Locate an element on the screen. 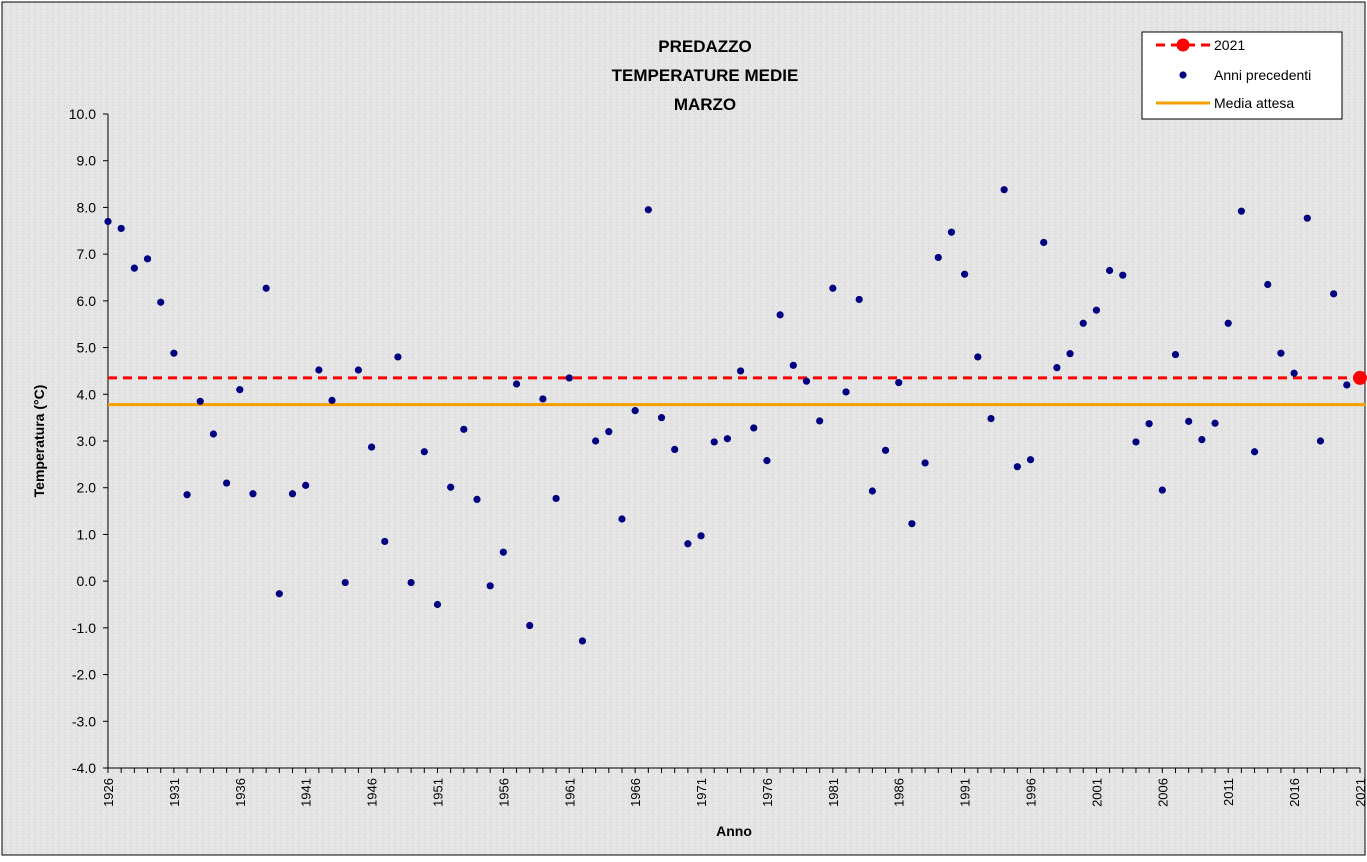 Image resolution: width=1367 pixels, height=862 pixels. x-tick-label: 2006 is located at coordinates (1162, 792).